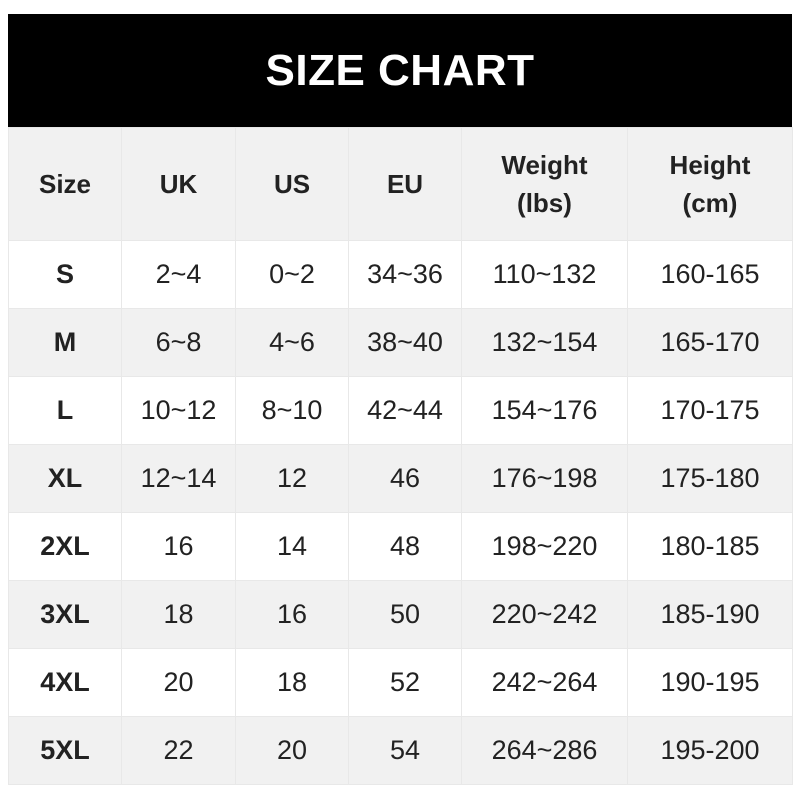 This screenshot has height=800, width=800. I want to click on column-header-label: Height, so click(710, 165).